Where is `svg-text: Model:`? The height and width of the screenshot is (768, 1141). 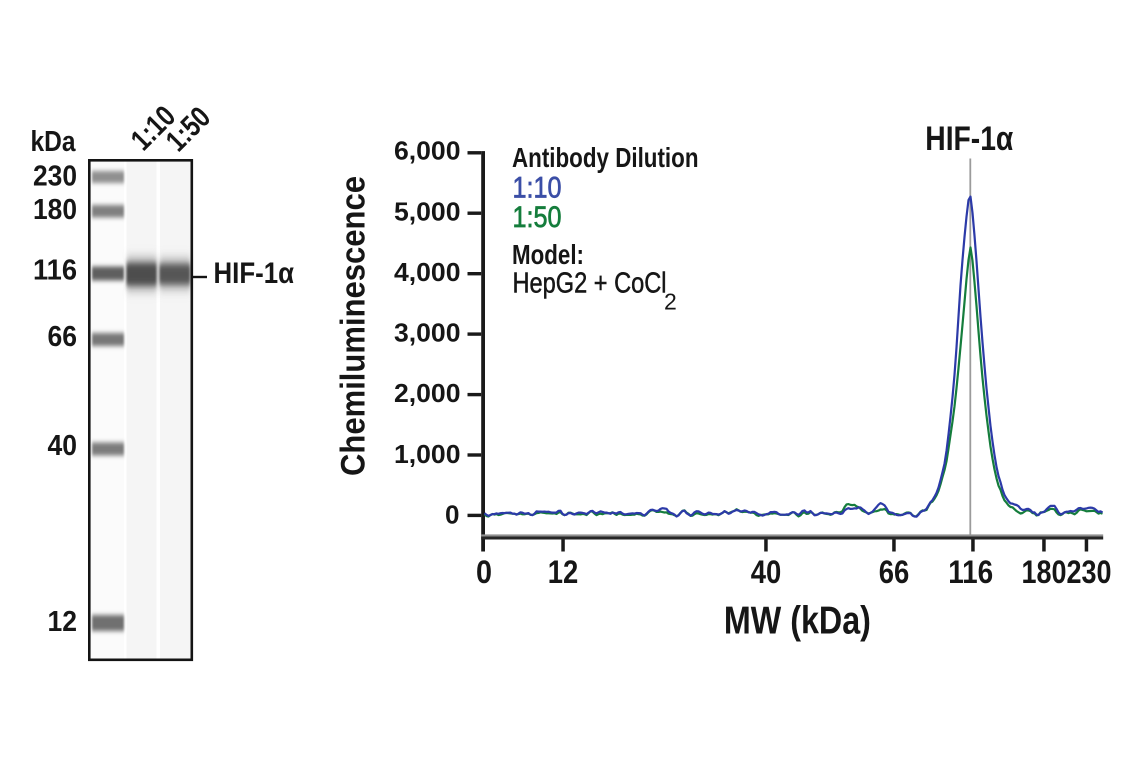
svg-text: Model: is located at coordinates (548, 254).